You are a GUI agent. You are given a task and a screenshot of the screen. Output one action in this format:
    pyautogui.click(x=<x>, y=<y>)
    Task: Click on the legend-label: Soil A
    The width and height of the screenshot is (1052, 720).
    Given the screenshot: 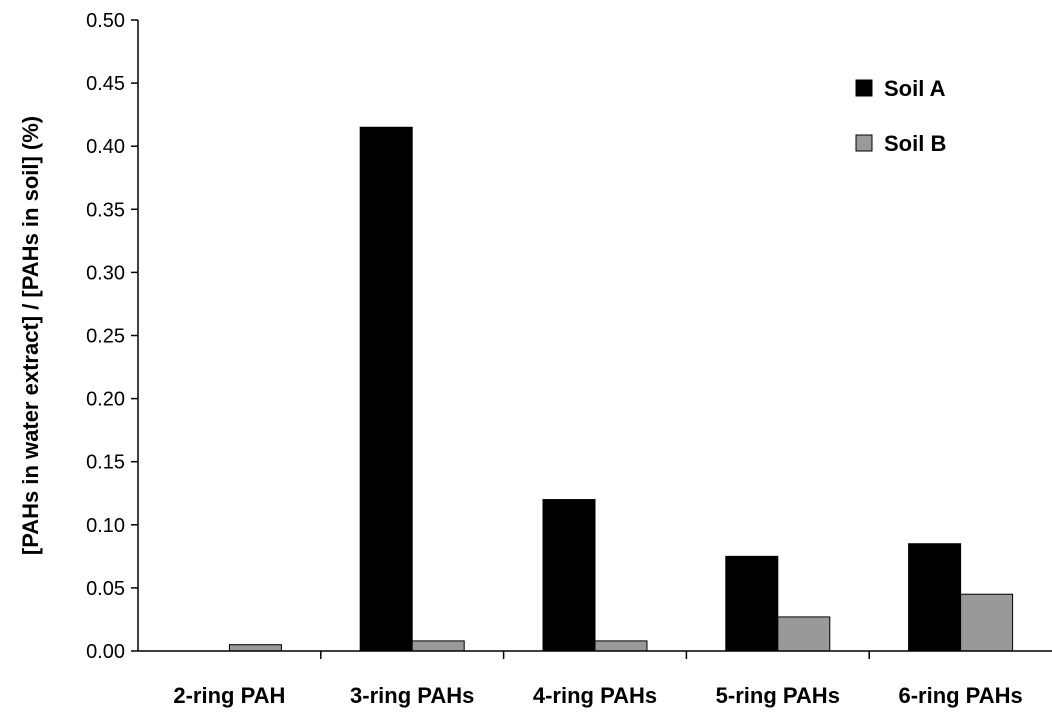 What is the action you would take?
    pyautogui.click(x=915, y=88)
    